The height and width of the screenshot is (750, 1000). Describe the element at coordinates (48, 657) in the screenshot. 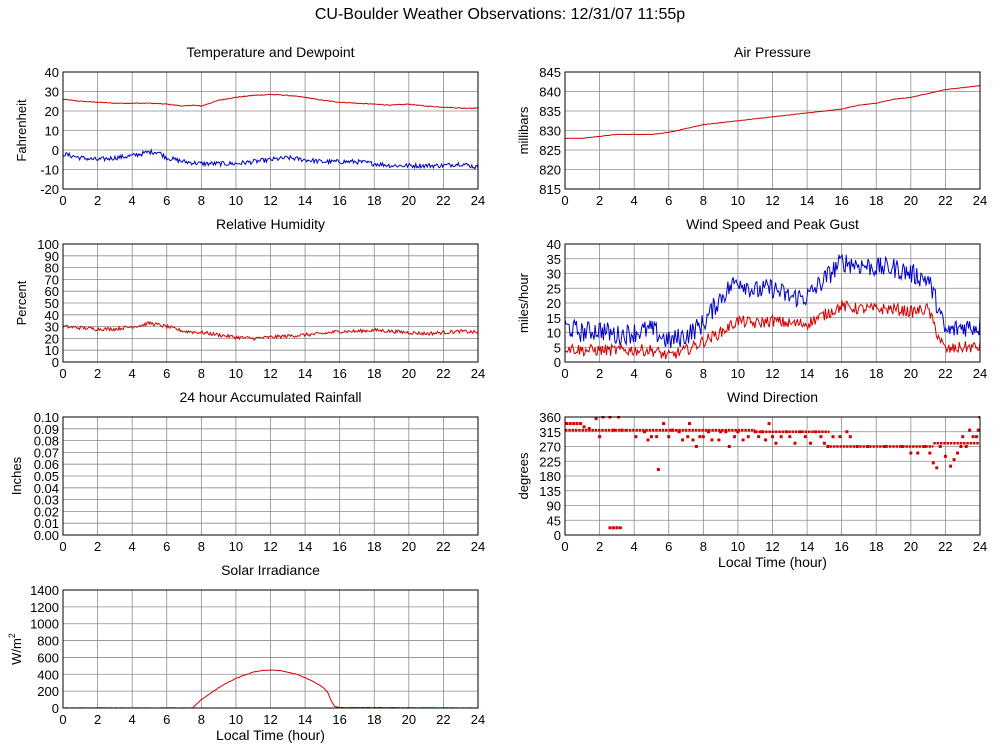

I see `y-tick-label: 600` at that location.